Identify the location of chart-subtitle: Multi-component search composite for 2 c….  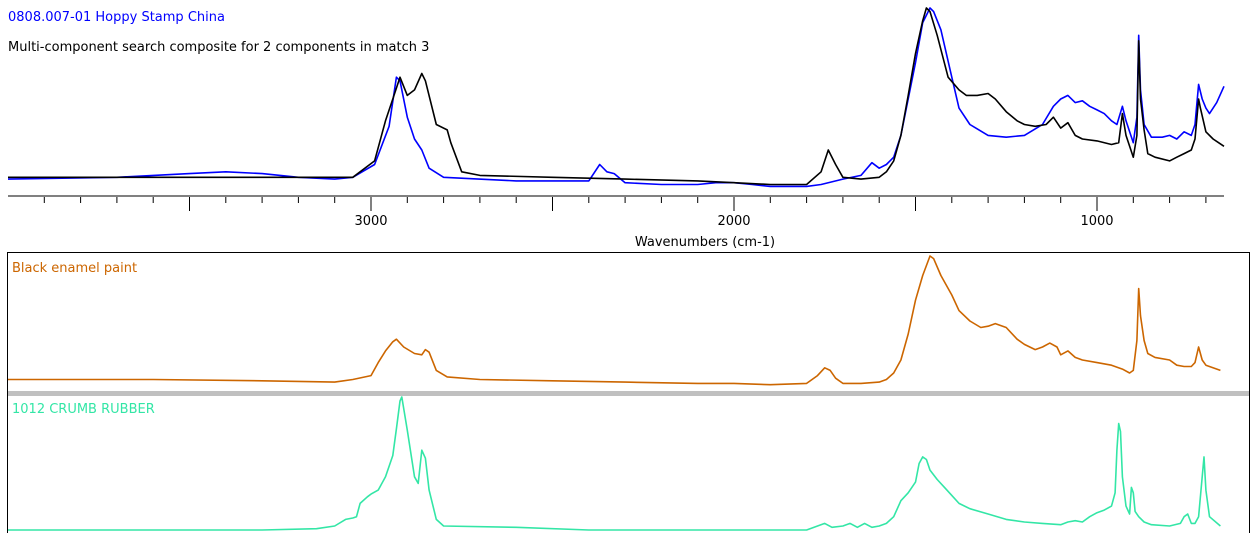
(218, 47).